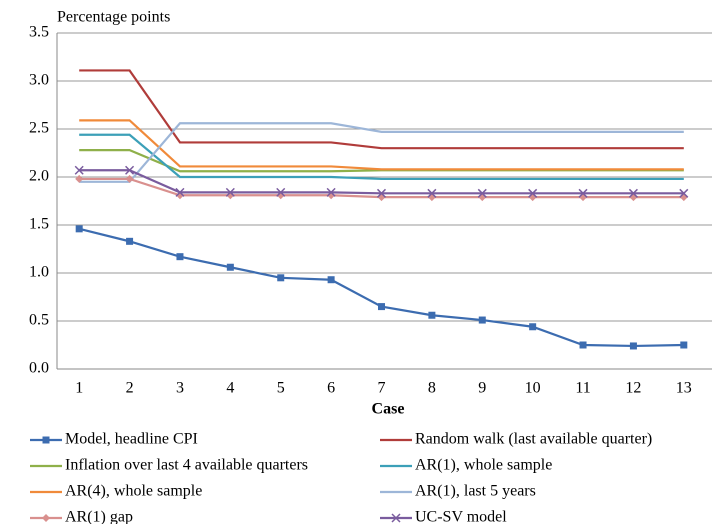 Image resolution: width=723 pixels, height=524 pixels. Describe the element at coordinates (281, 388) in the screenshot. I see `x-tick-label: 5` at that location.